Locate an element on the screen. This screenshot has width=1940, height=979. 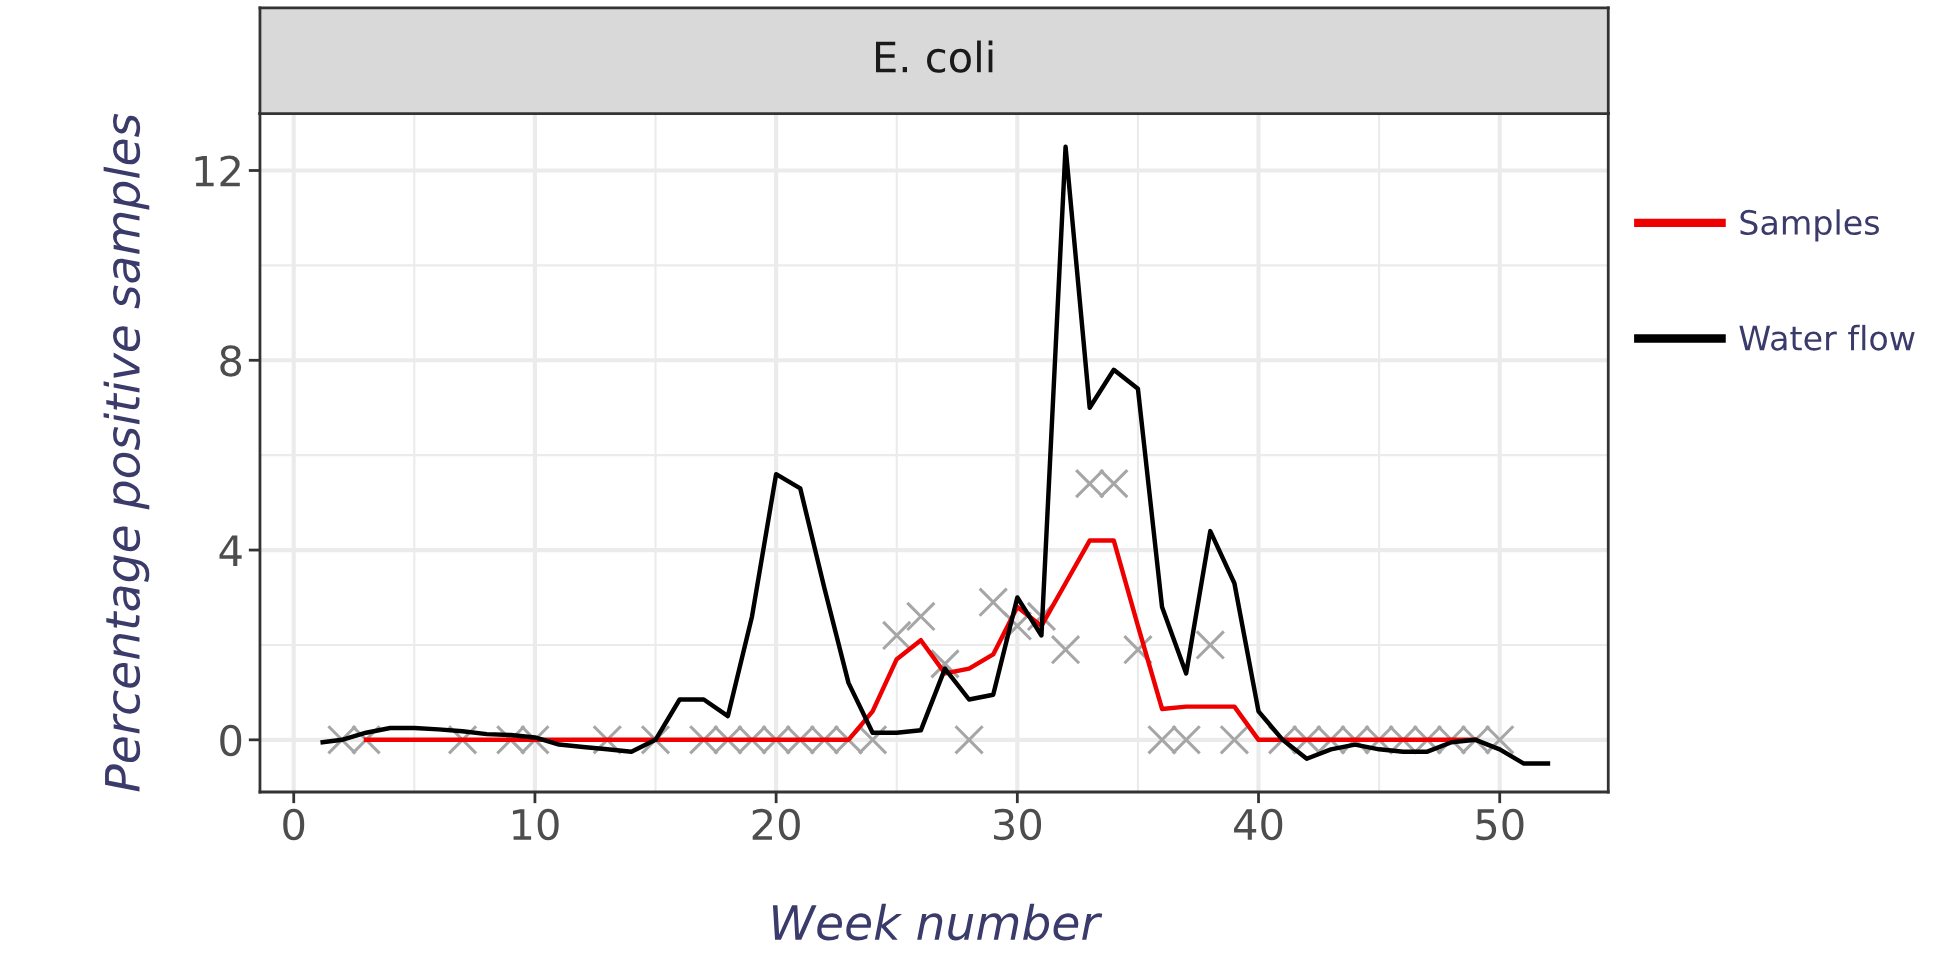
x-tick-label: 50 is located at coordinates (1500, 824).